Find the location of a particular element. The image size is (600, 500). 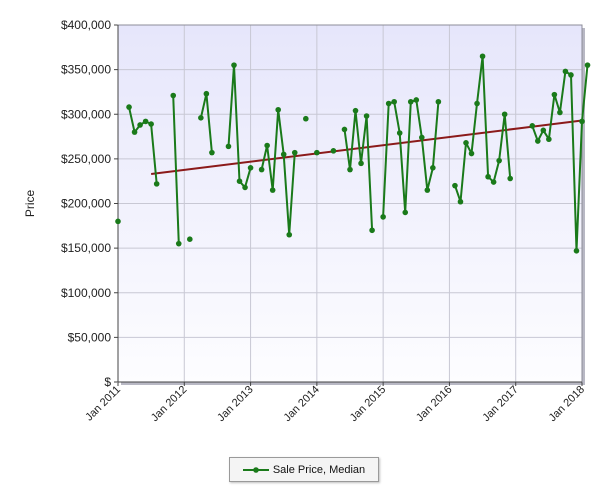

y-tick-label: $100,000 is located at coordinates (86, 293).